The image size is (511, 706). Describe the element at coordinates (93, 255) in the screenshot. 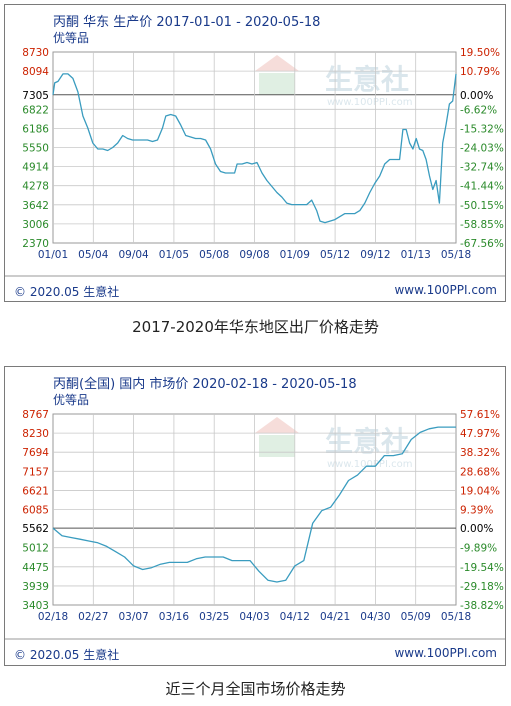

I see `x-tick: 05/04` at that location.